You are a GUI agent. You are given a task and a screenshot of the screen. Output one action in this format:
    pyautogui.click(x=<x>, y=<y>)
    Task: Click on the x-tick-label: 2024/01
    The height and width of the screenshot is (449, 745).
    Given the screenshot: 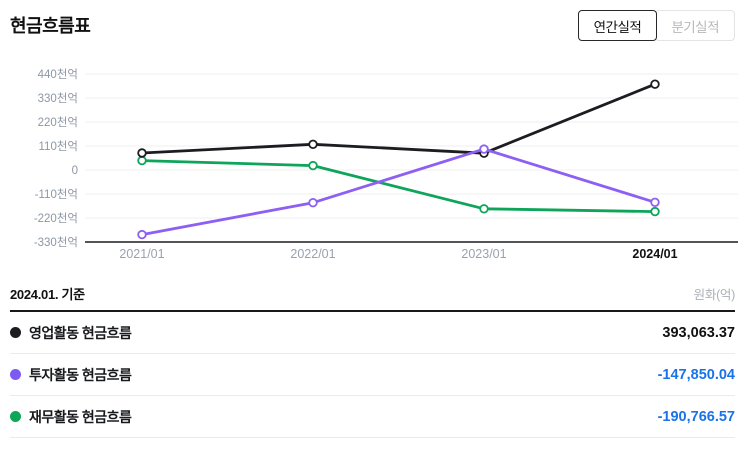 What is the action you would take?
    pyautogui.click(x=654, y=254)
    